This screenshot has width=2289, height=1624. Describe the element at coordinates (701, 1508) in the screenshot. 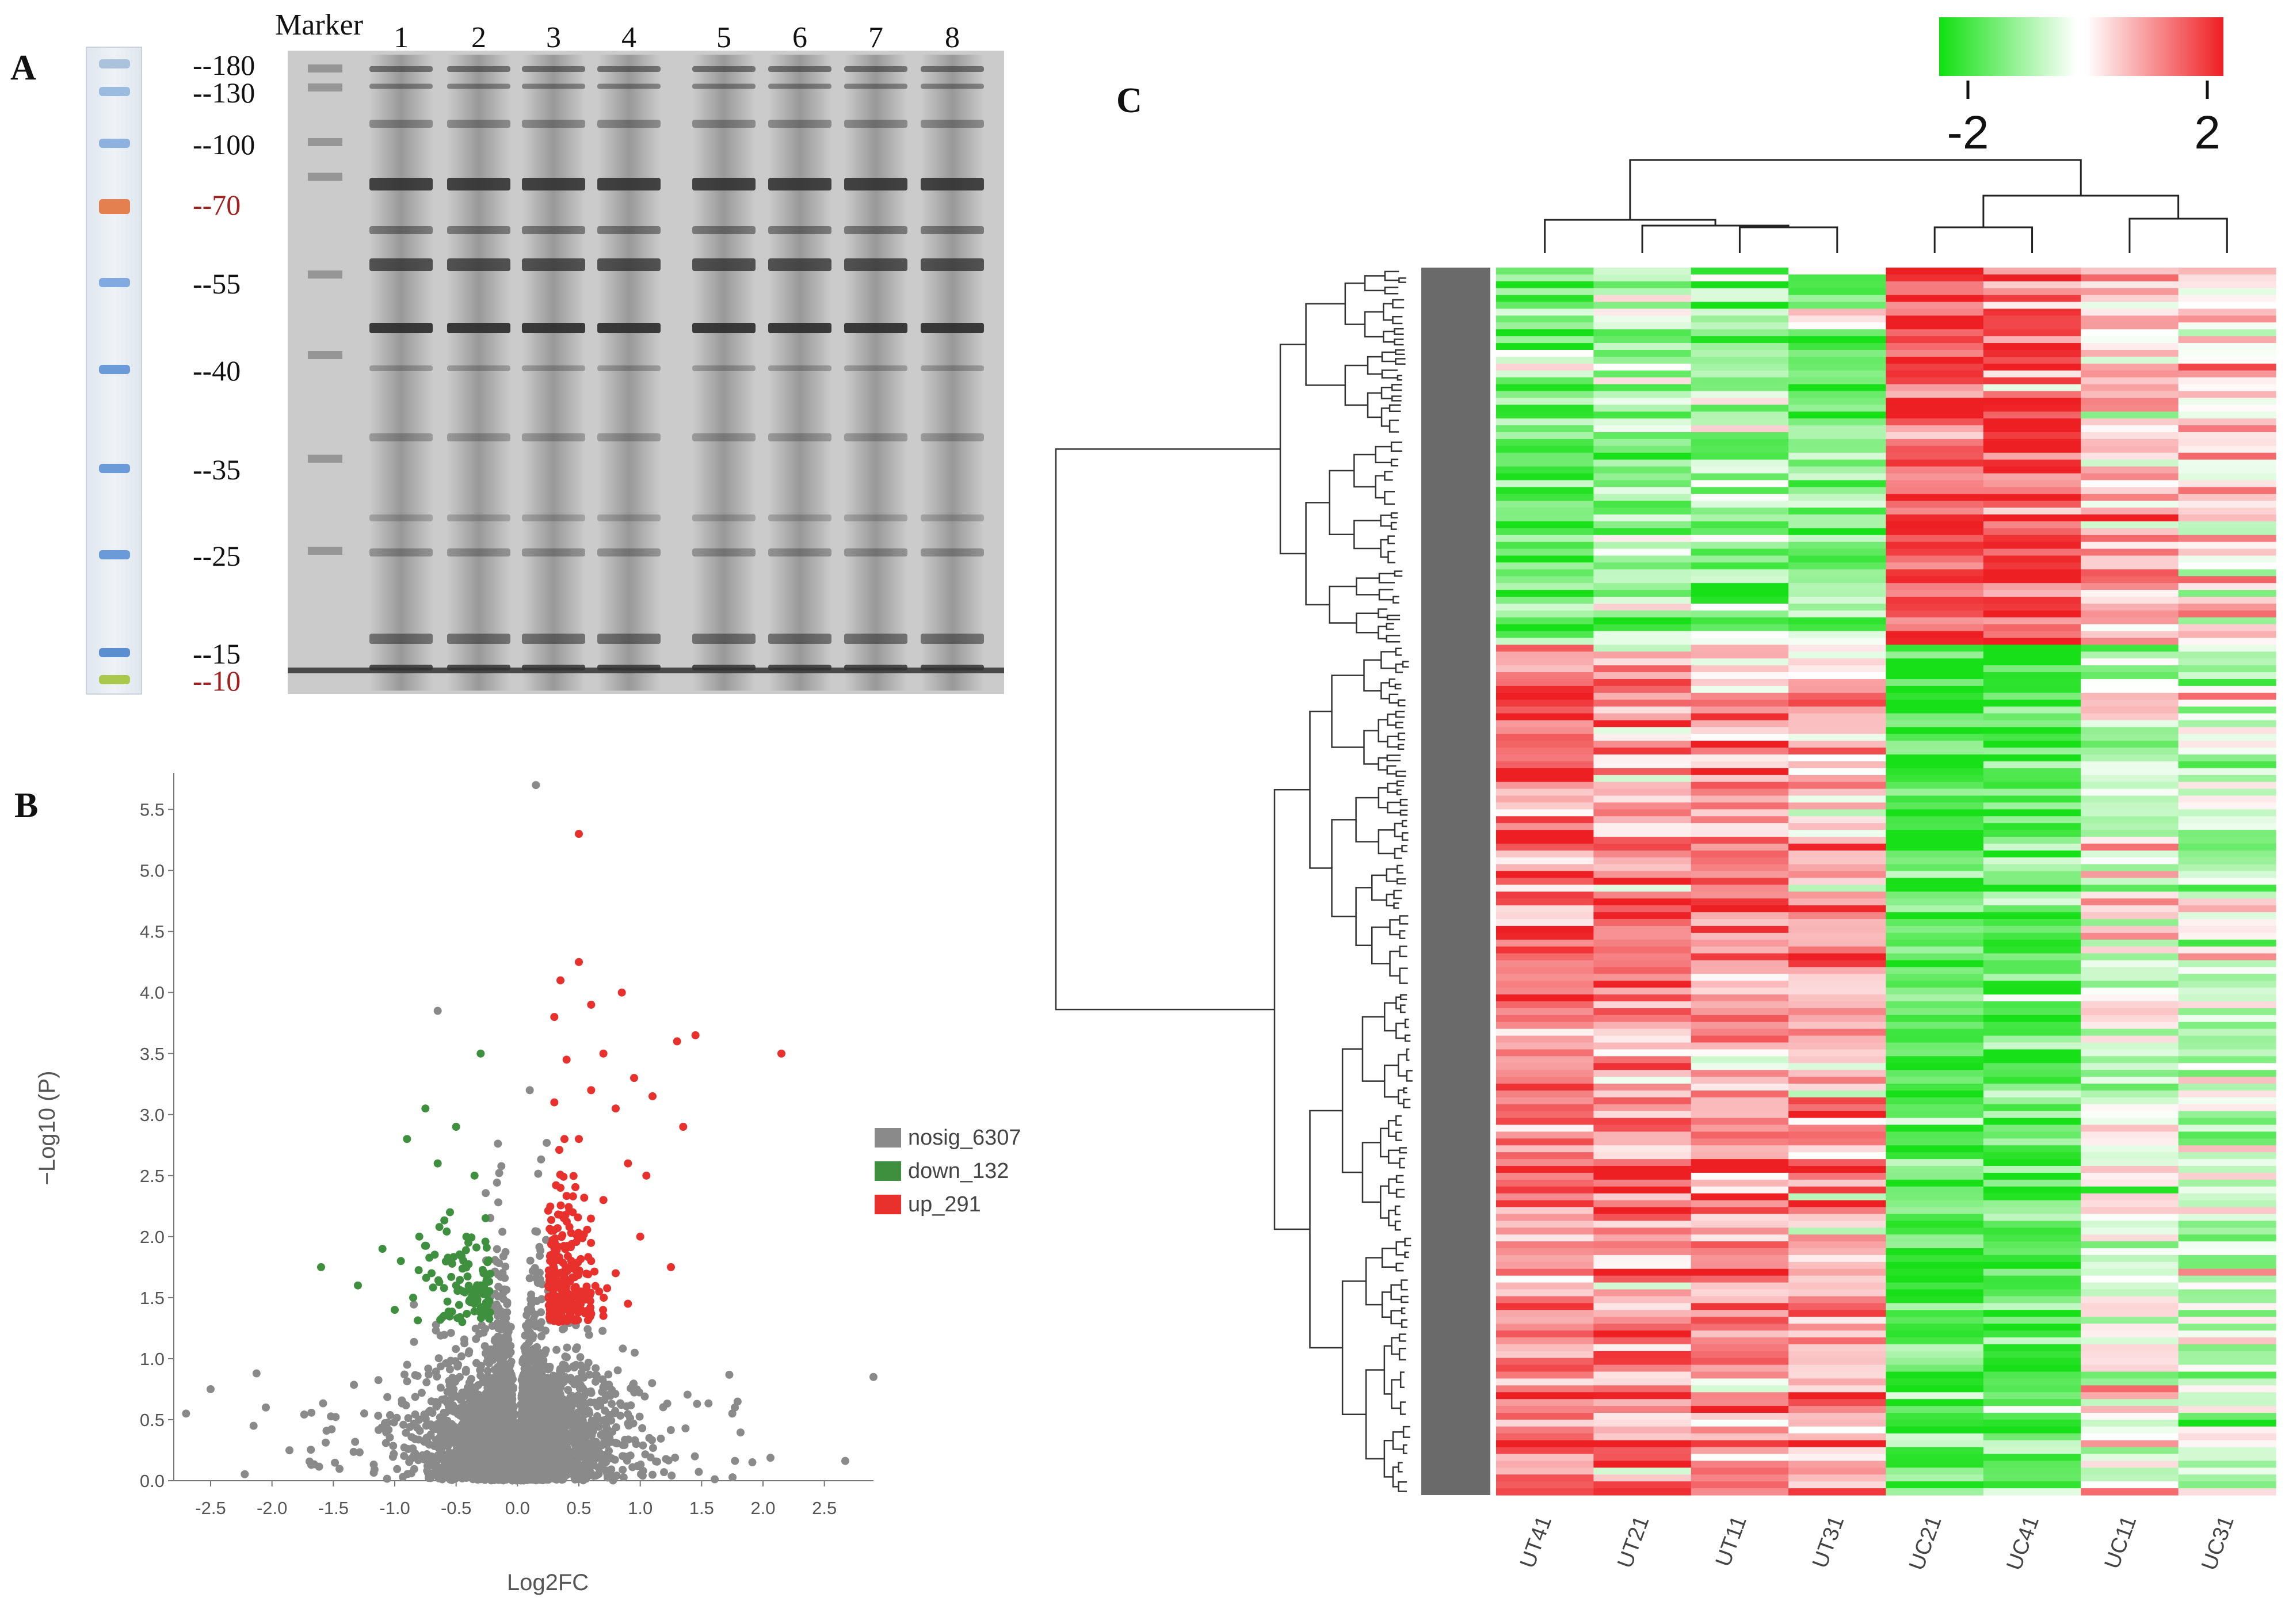

I see `volcano-x-tick-label: 1.5` at that location.